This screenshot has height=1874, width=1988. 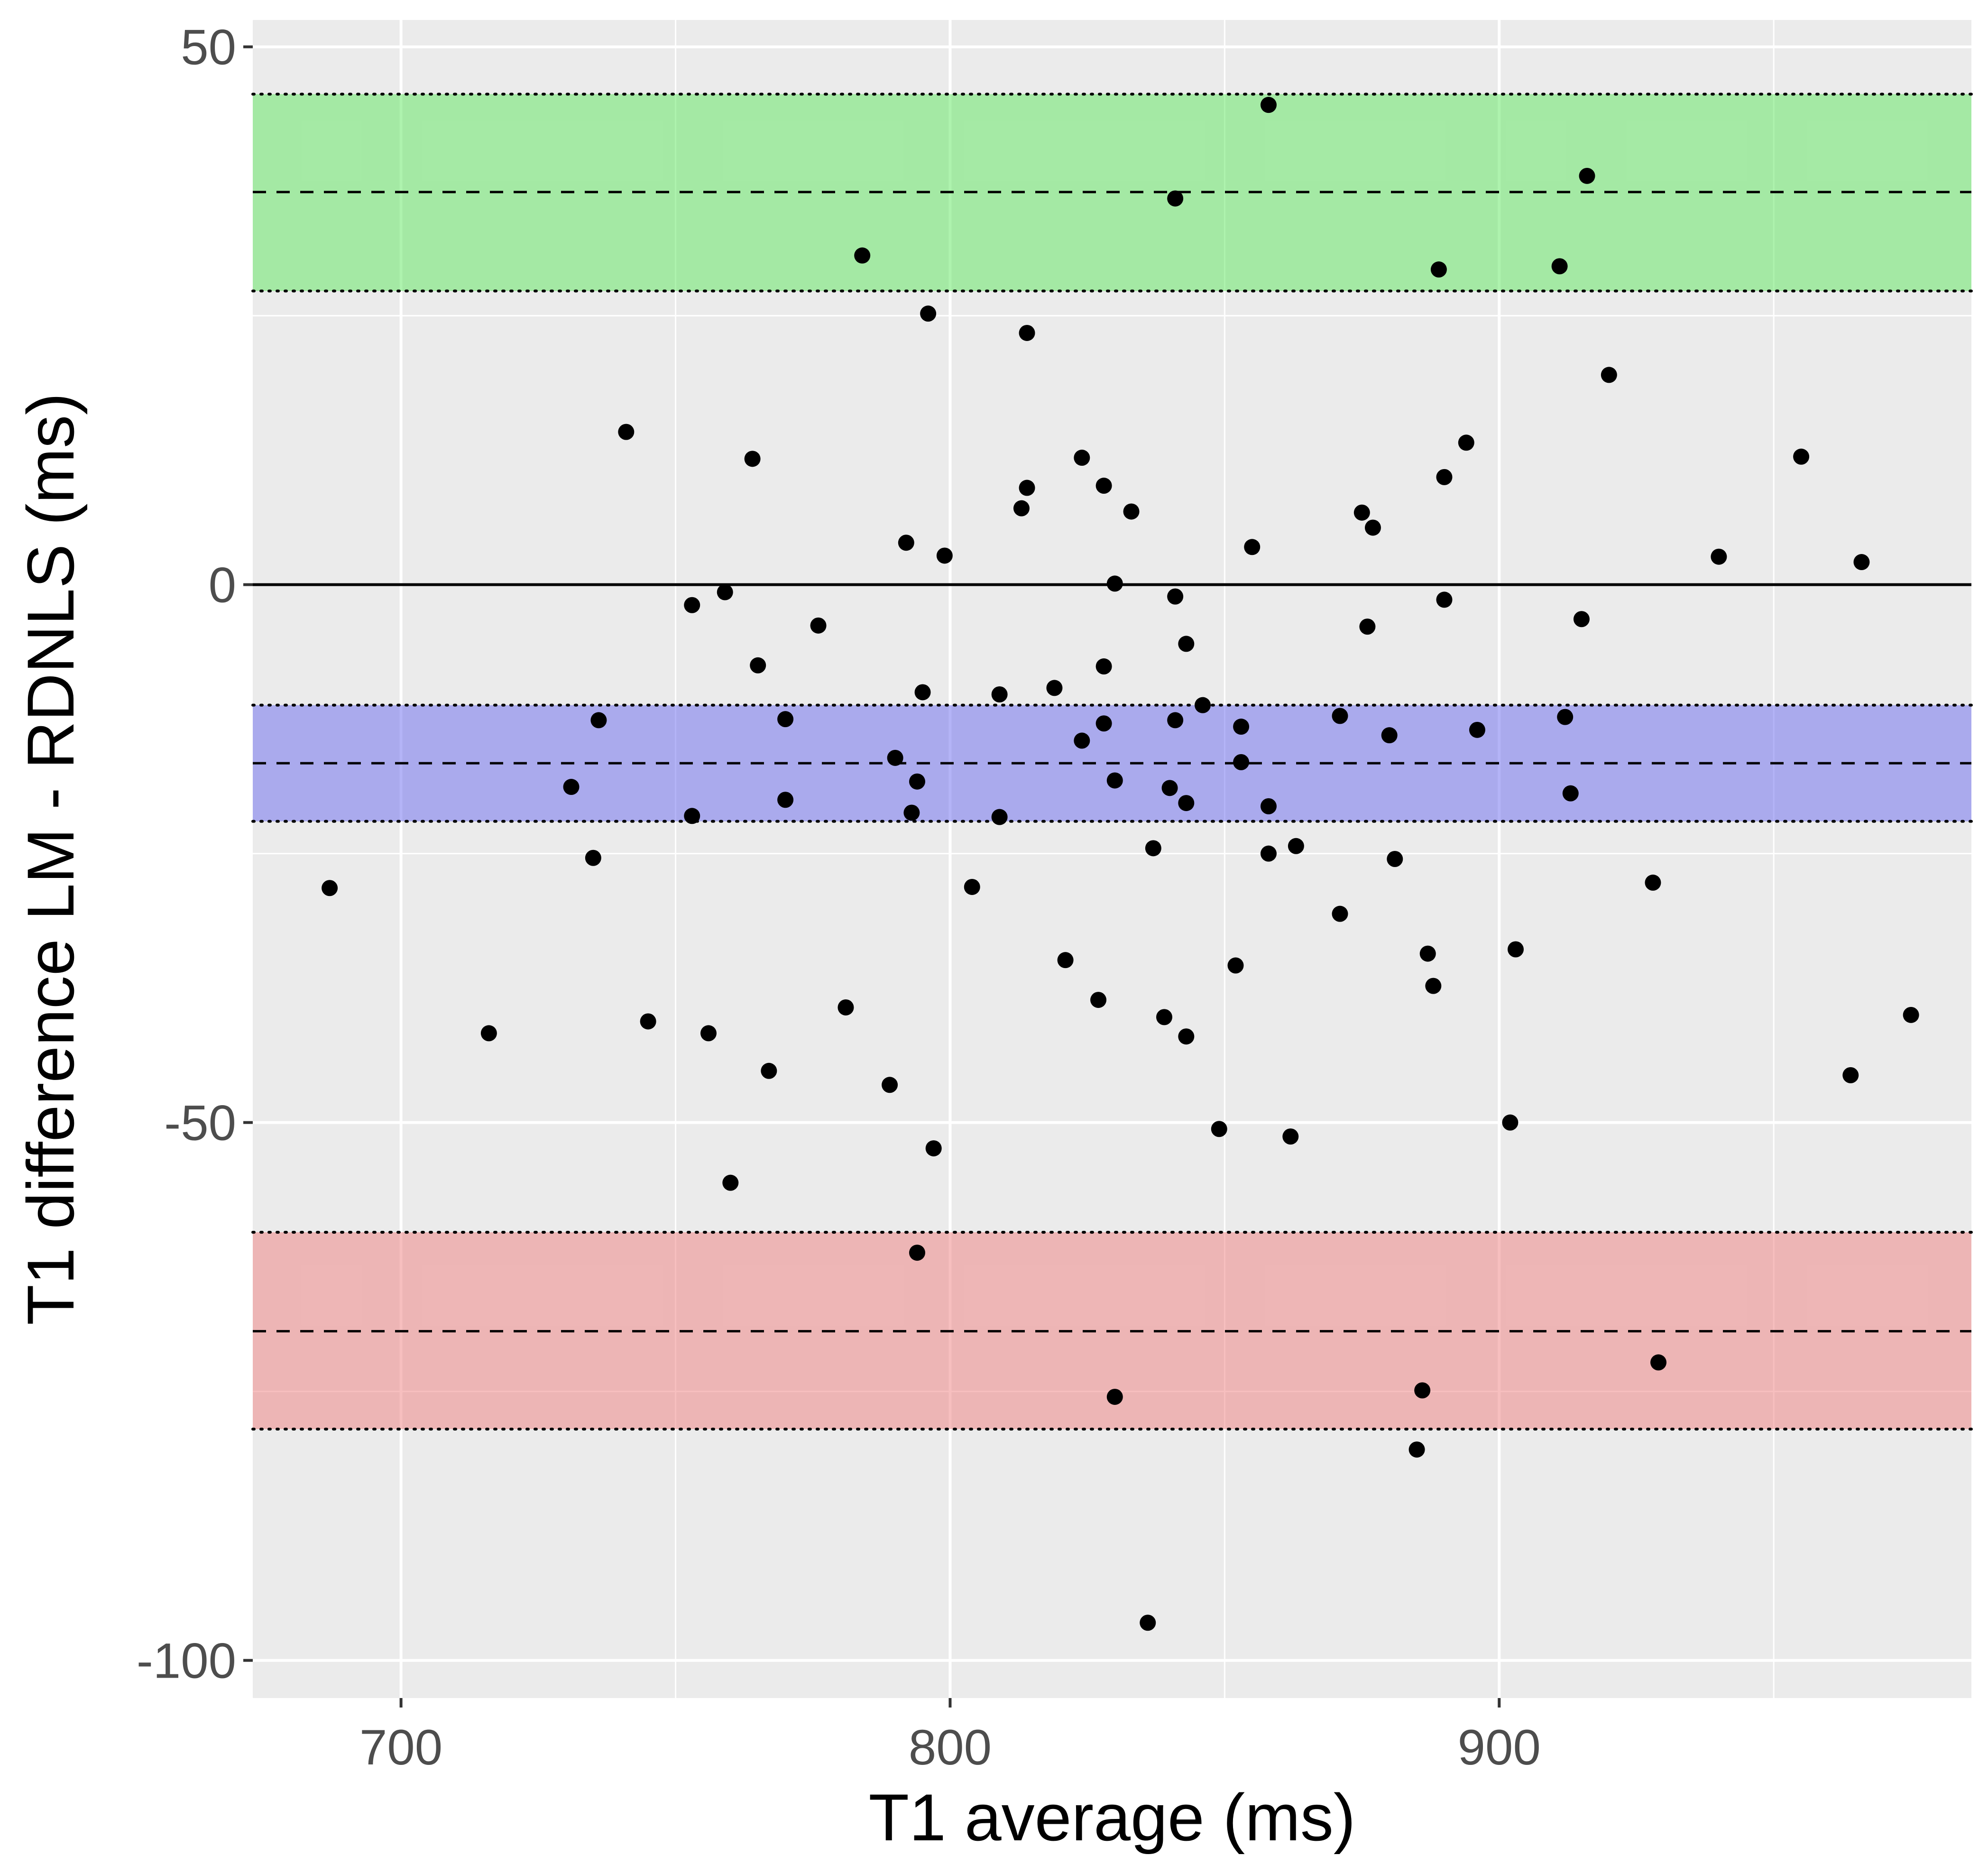 What do you see at coordinates (195, 854) in the screenshot?
I see `y-axis-ticks: -100 -50 0 50` at bounding box center [195, 854].